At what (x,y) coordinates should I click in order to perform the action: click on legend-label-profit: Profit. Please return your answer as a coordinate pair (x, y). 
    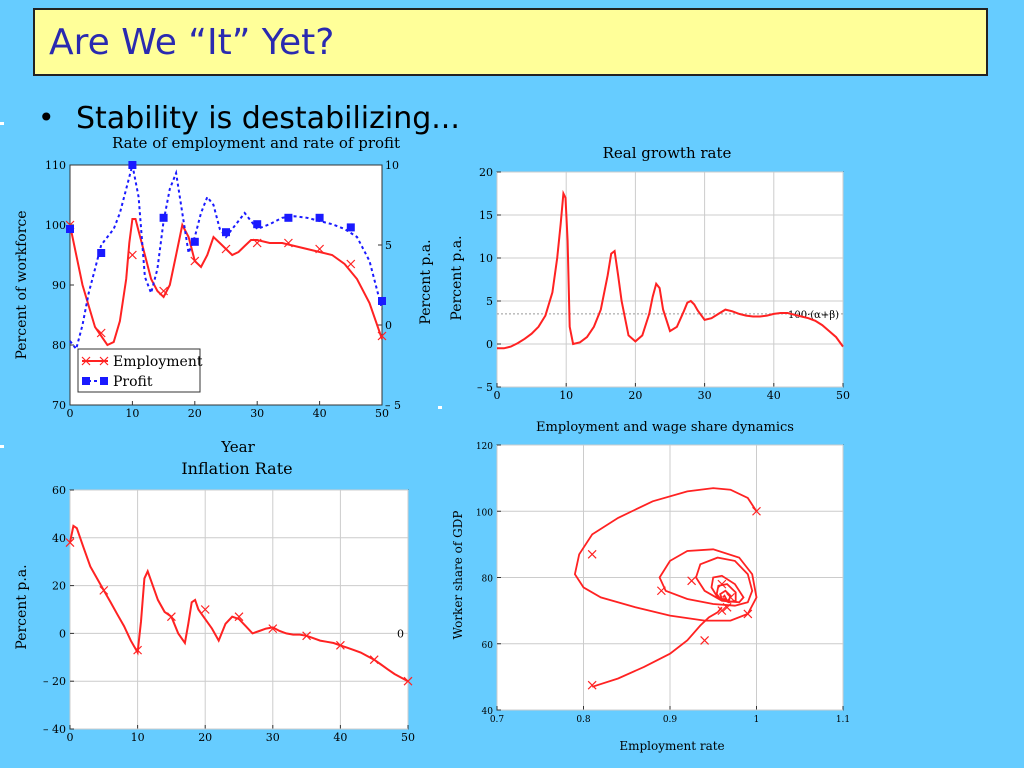
    Looking at the image, I should click on (133, 382).